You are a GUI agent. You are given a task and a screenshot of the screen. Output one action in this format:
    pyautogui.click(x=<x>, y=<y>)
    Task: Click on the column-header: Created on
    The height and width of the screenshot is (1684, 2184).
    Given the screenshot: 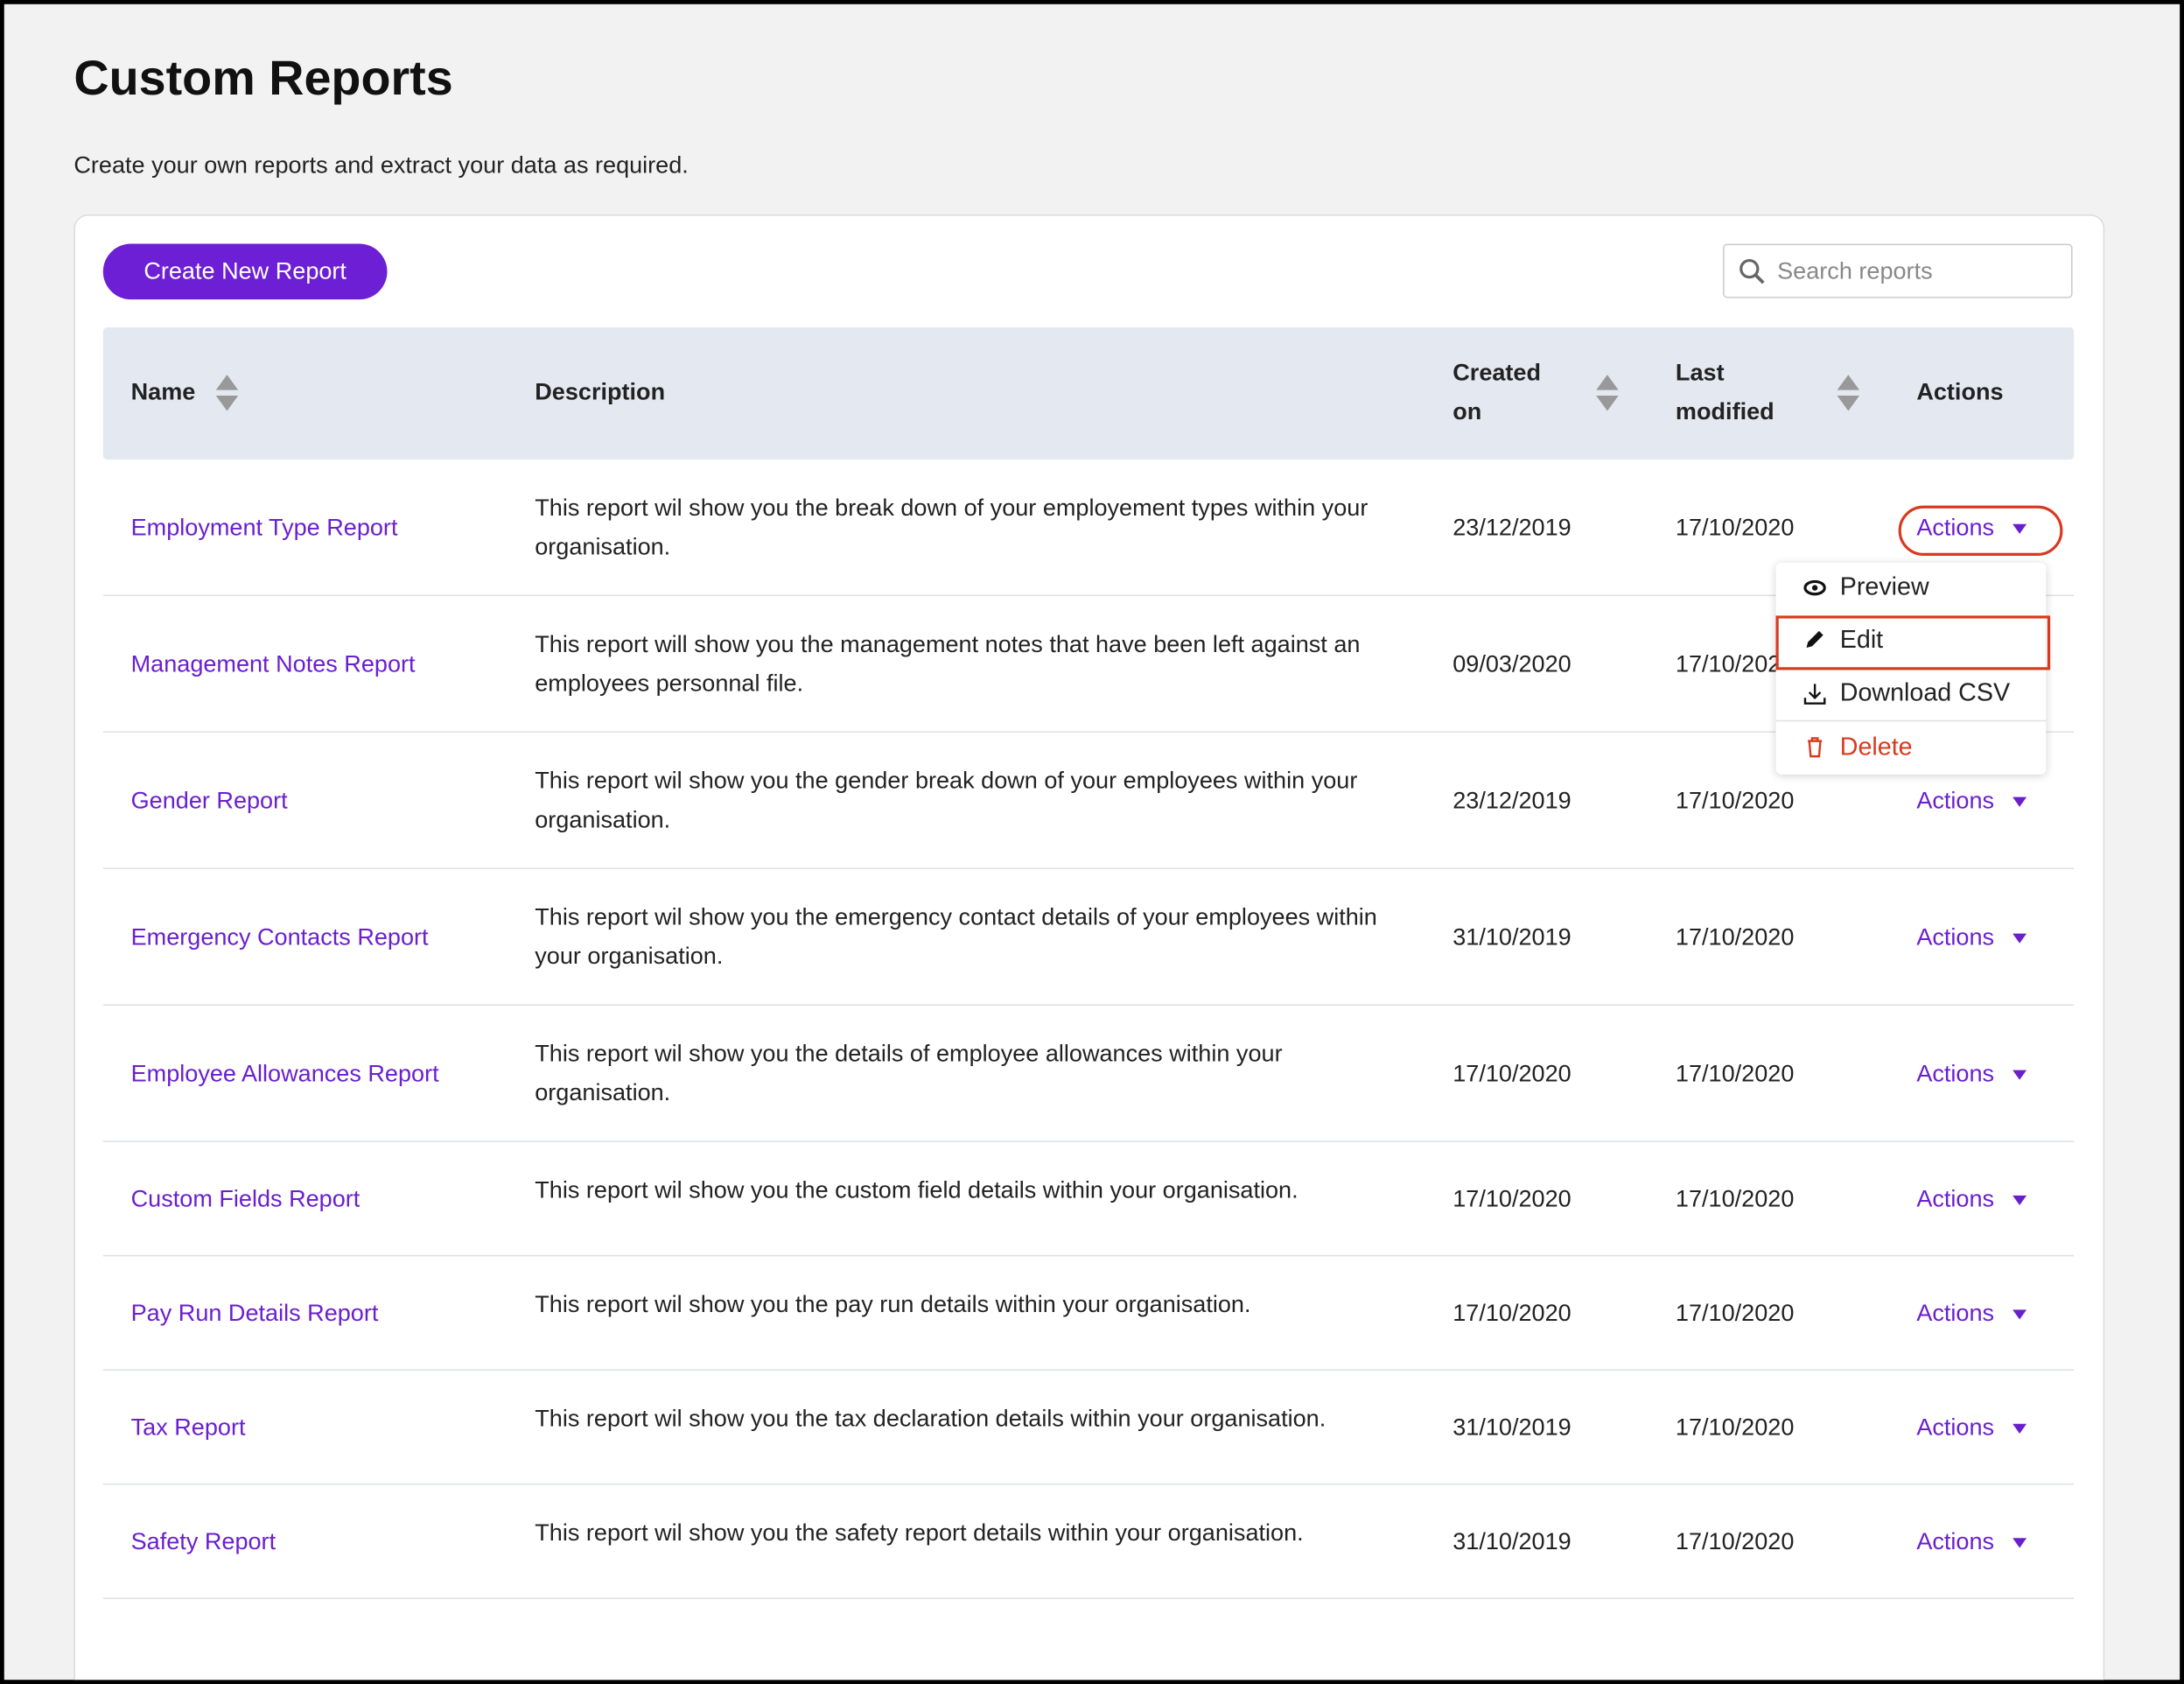 What is the action you would take?
    pyautogui.click(x=1497, y=392)
    